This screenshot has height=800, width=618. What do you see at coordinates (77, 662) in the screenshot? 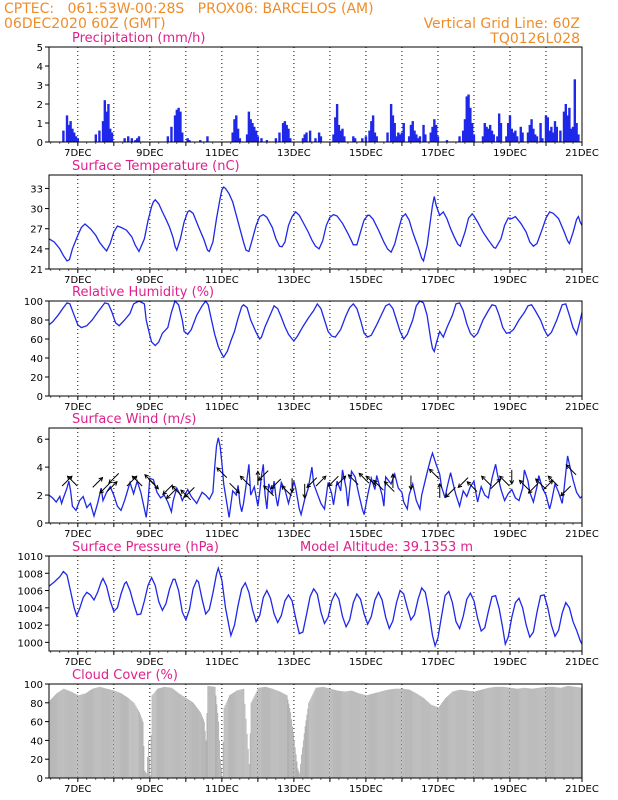
I see `pressure-xtick-label: 7DEC` at bounding box center [77, 662].